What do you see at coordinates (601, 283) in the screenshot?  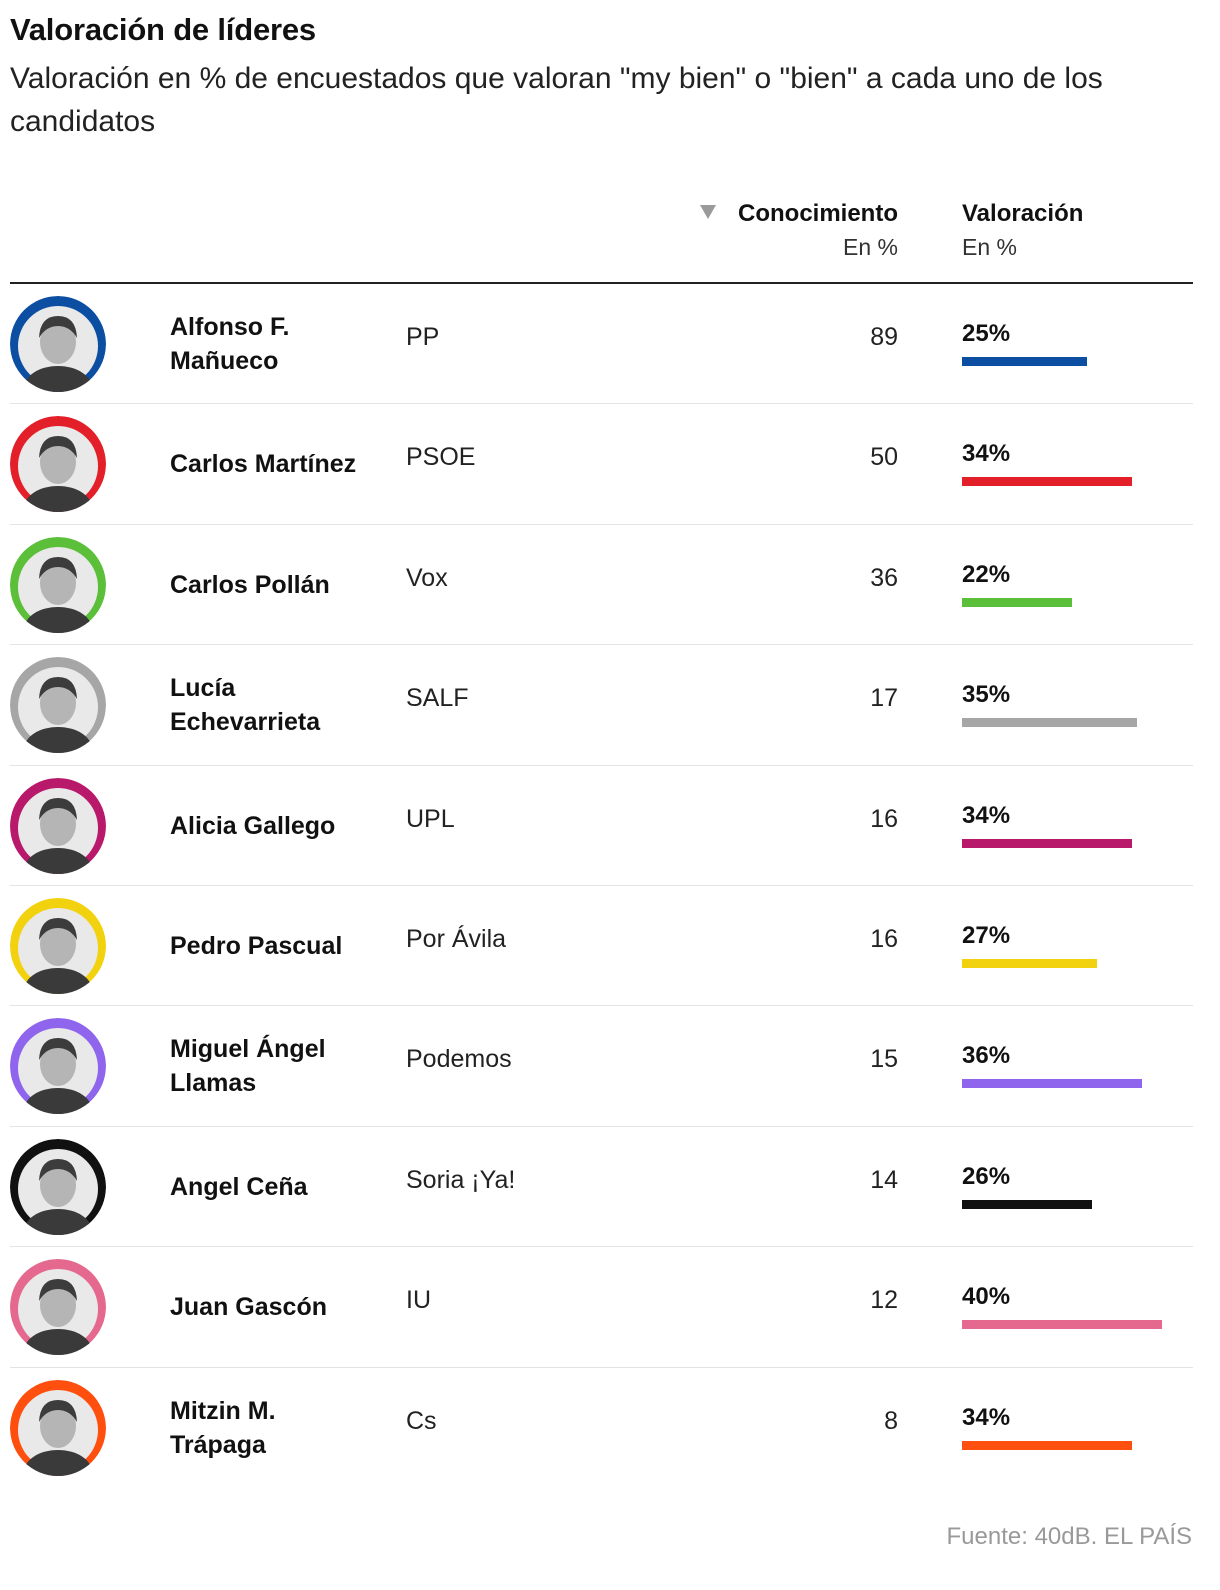 I see `header-divider` at bounding box center [601, 283].